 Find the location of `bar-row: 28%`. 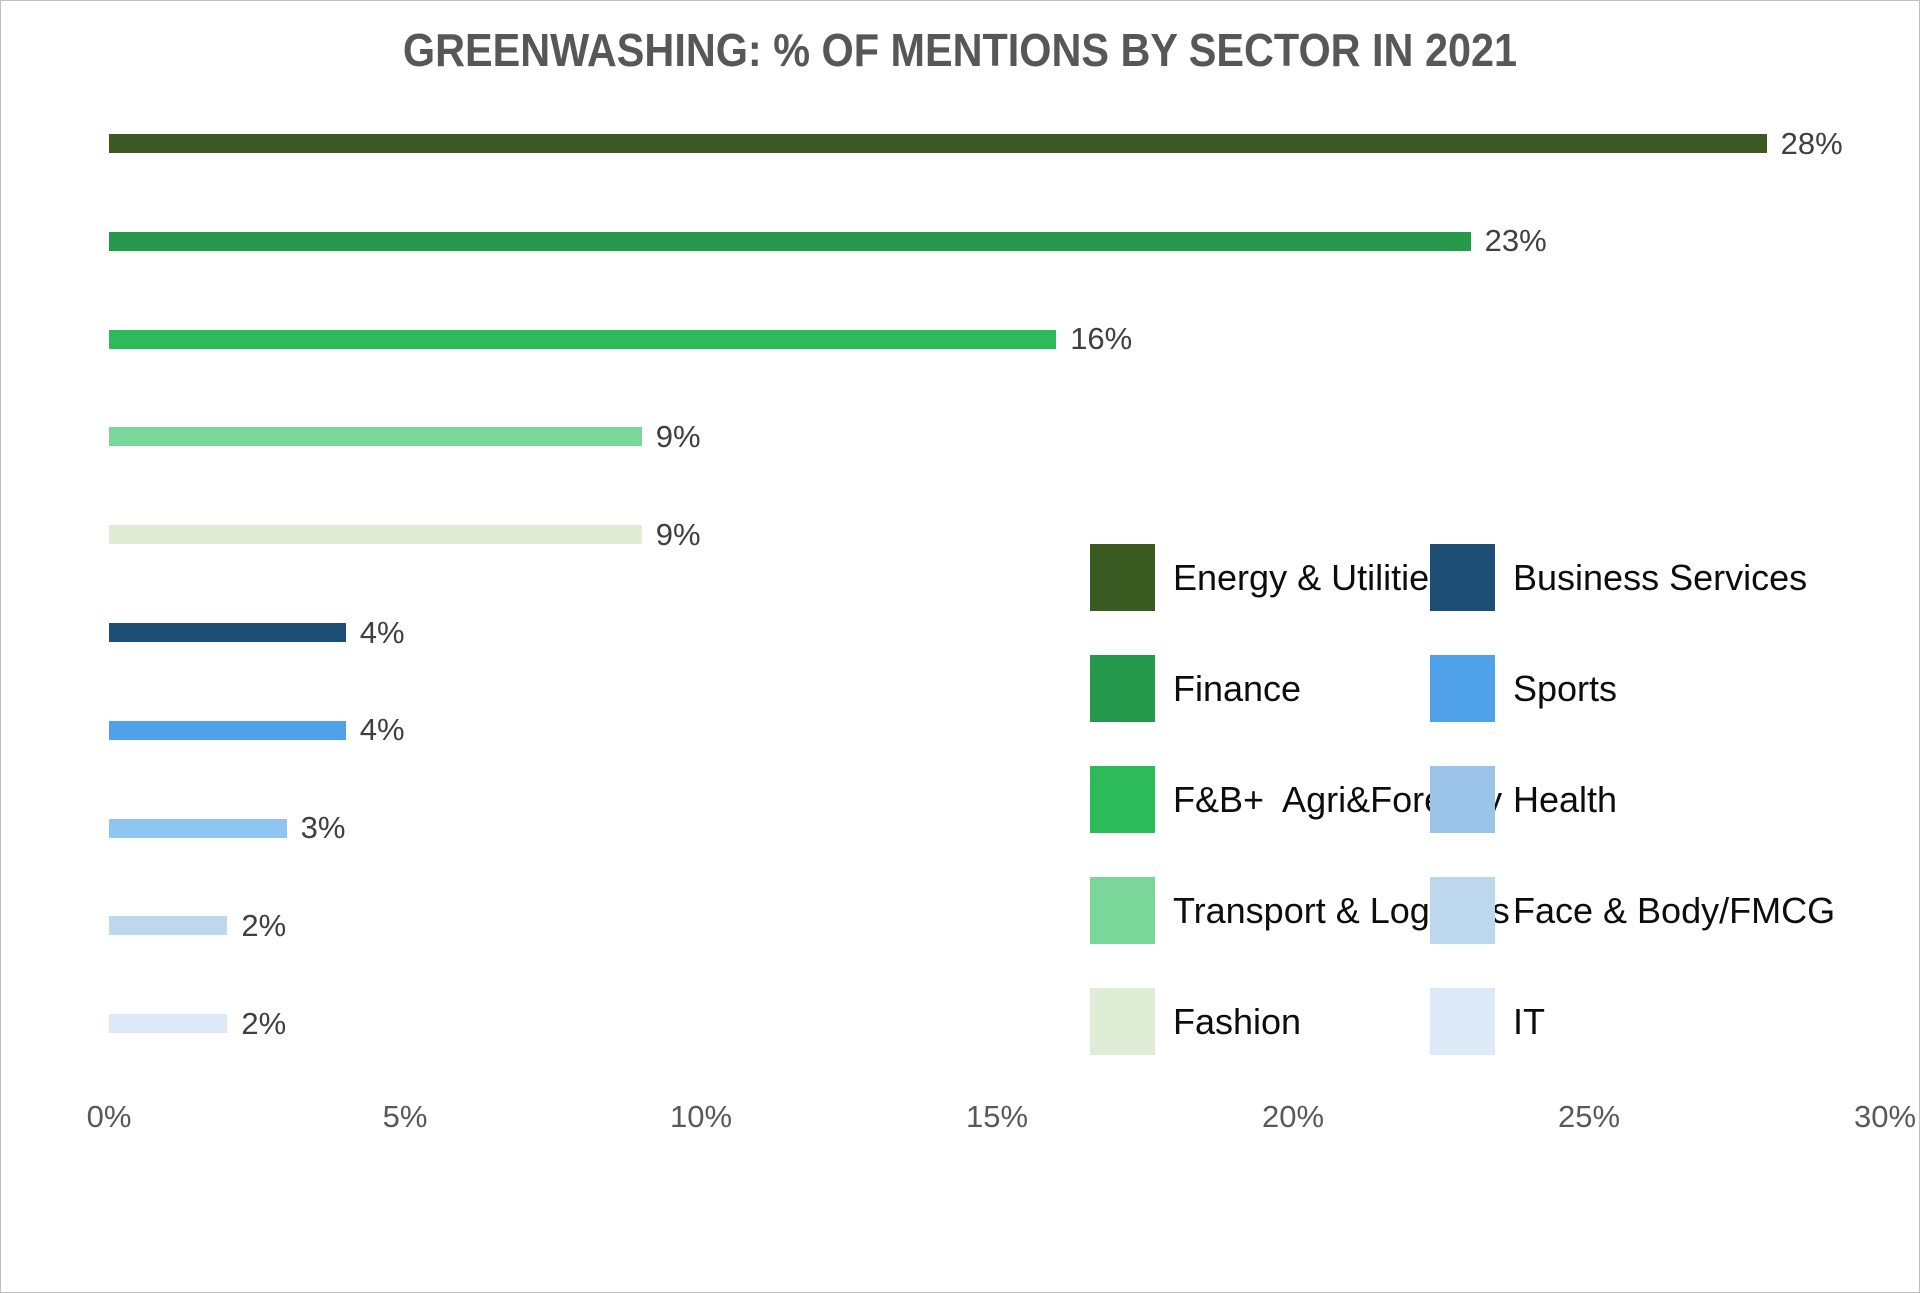

bar-row: 28% is located at coordinates (1014, 143).